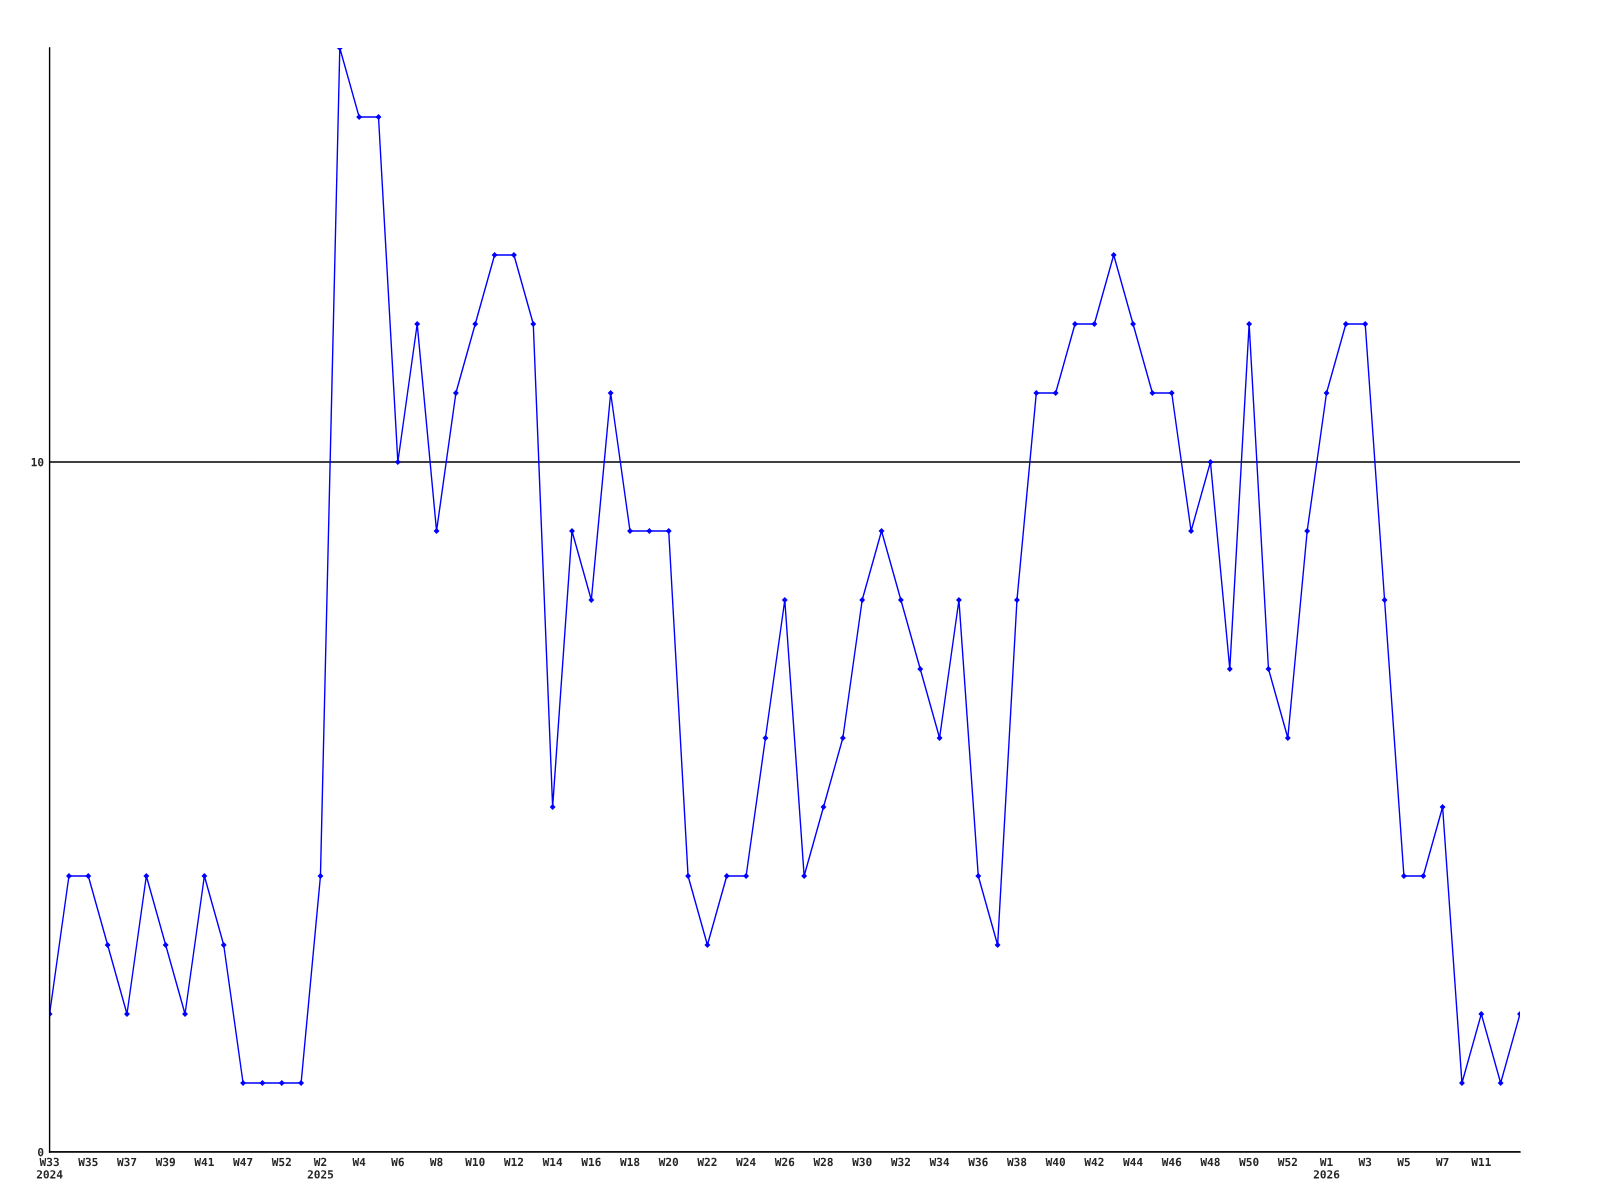  What do you see at coordinates (204, 1161) in the screenshot?
I see `x-tick-label: W41` at bounding box center [204, 1161].